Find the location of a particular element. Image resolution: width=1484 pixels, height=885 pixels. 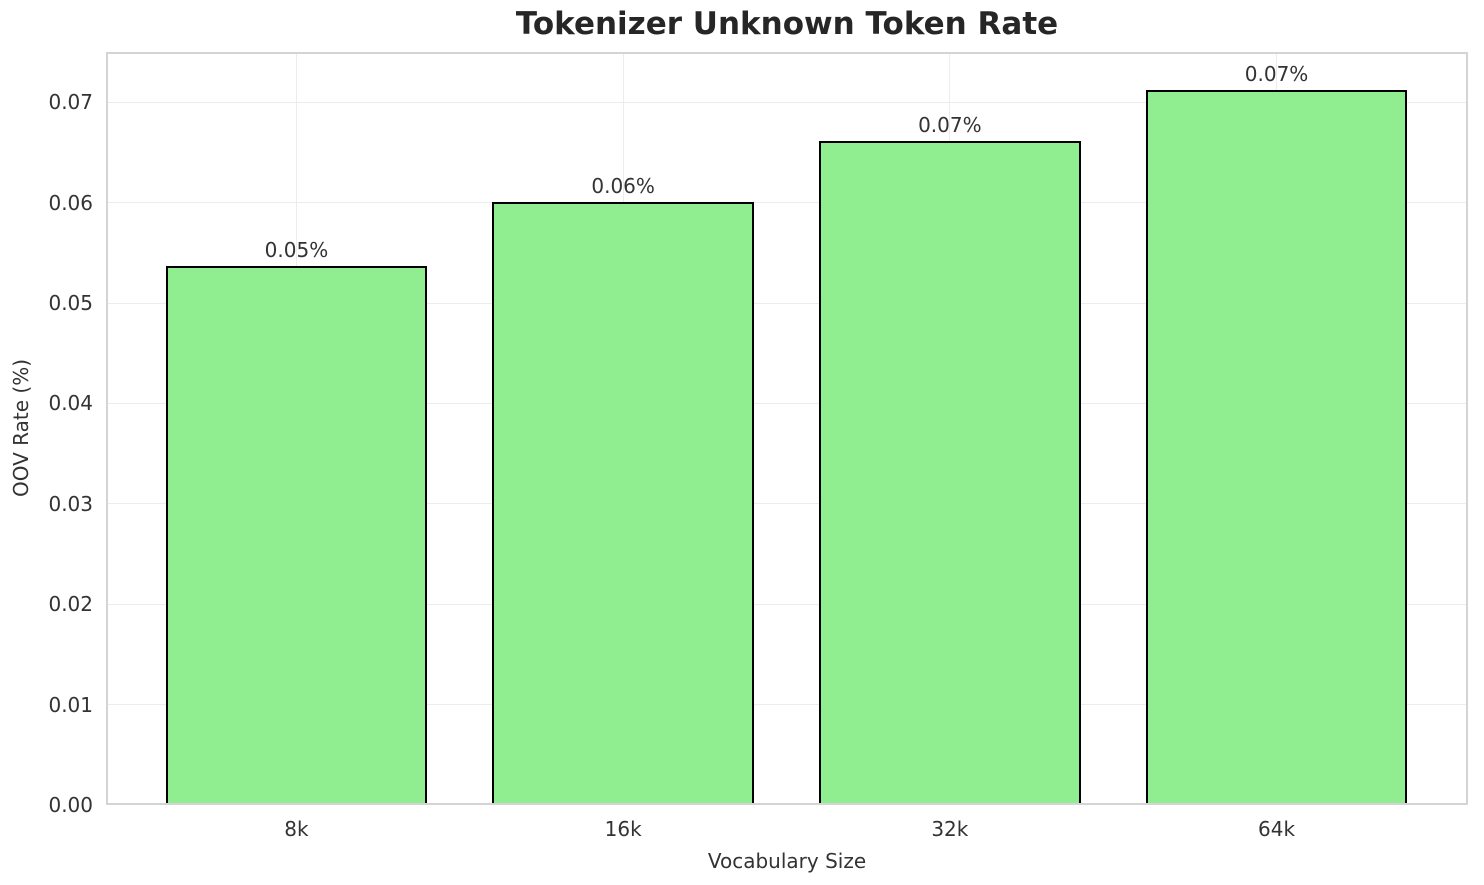

y-tick-label: 0.01 is located at coordinates (70, 704).